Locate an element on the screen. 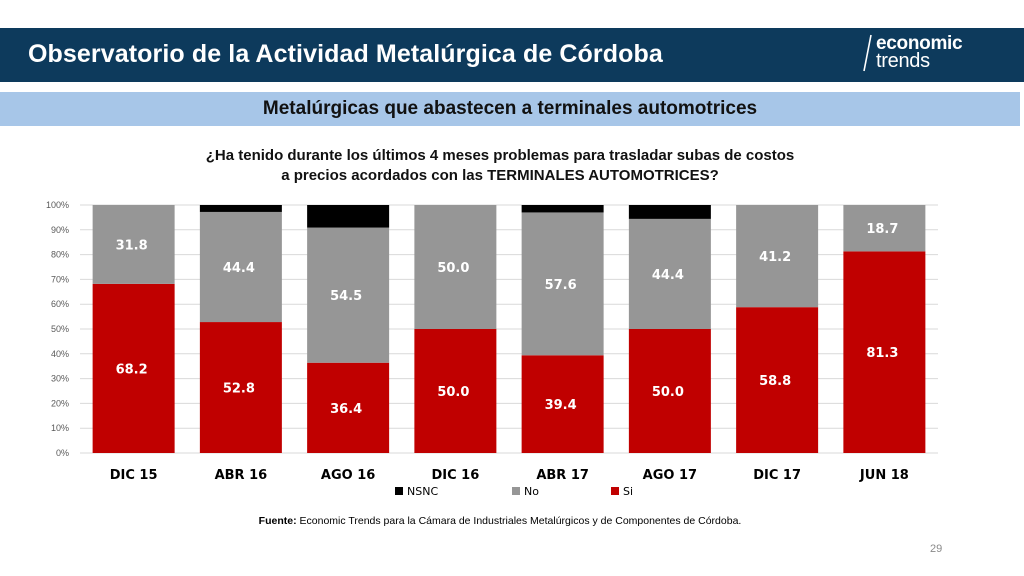  logo-word-economic: economic is located at coordinates (919, 43).